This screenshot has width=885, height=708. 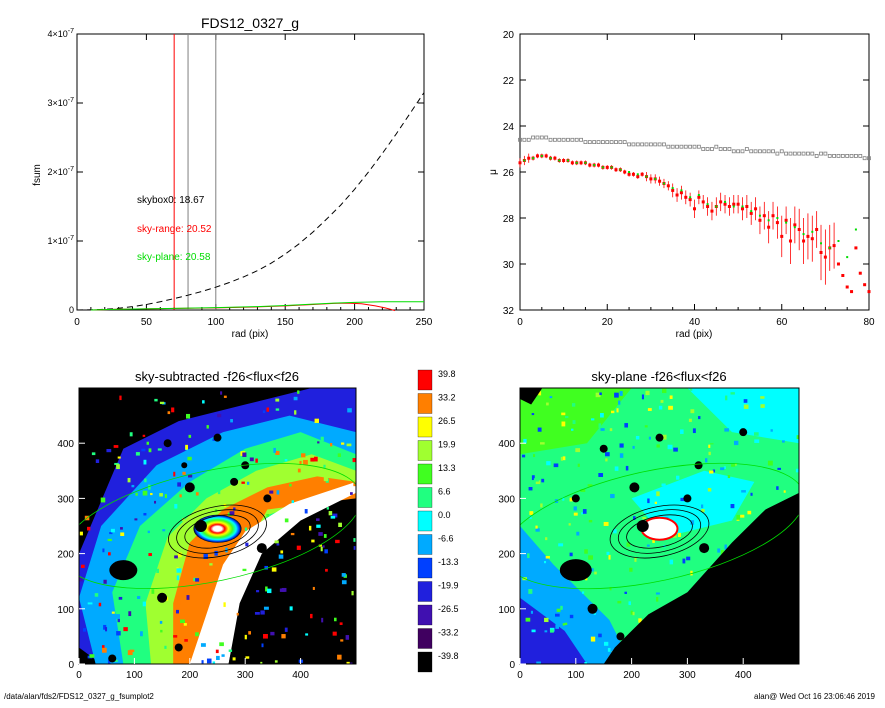 What do you see at coordinates (448, 609) in the screenshot?
I see `colorbar-label: -26.5` at bounding box center [448, 609].